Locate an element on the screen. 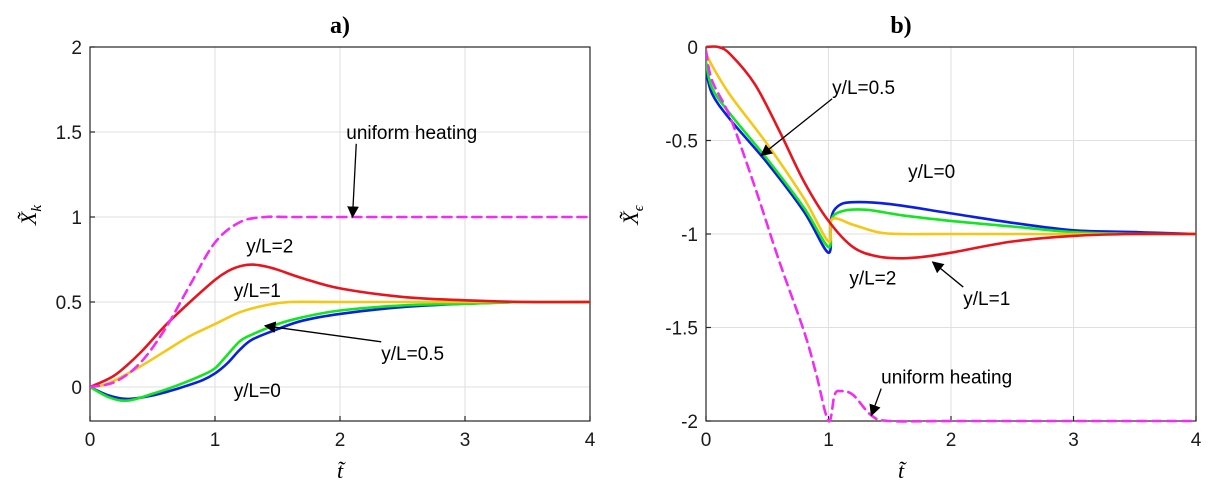  panel-a-title: a) is located at coordinates (340, 26).